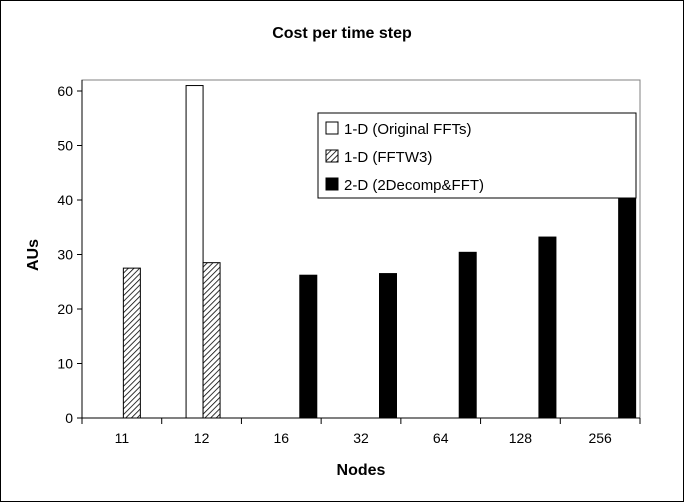 The width and height of the screenshot is (684, 502). Describe the element at coordinates (408, 129) in the screenshot. I see `legend-label: 1-D (Original FFTs)` at that location.